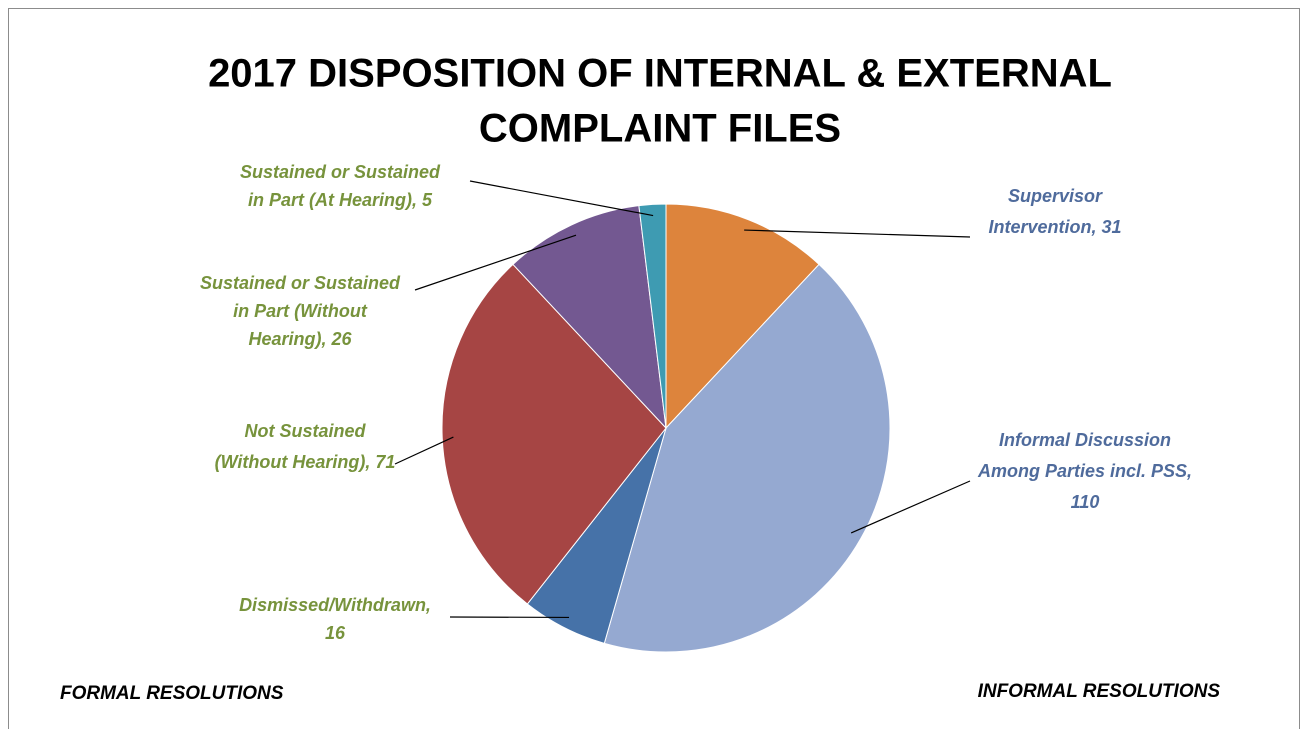 The height and width of the screenshot is (729, 1308). Describe the element at coordinates (305, 431) in the screenshot. I see `data-label: Not Sustained` at that location.